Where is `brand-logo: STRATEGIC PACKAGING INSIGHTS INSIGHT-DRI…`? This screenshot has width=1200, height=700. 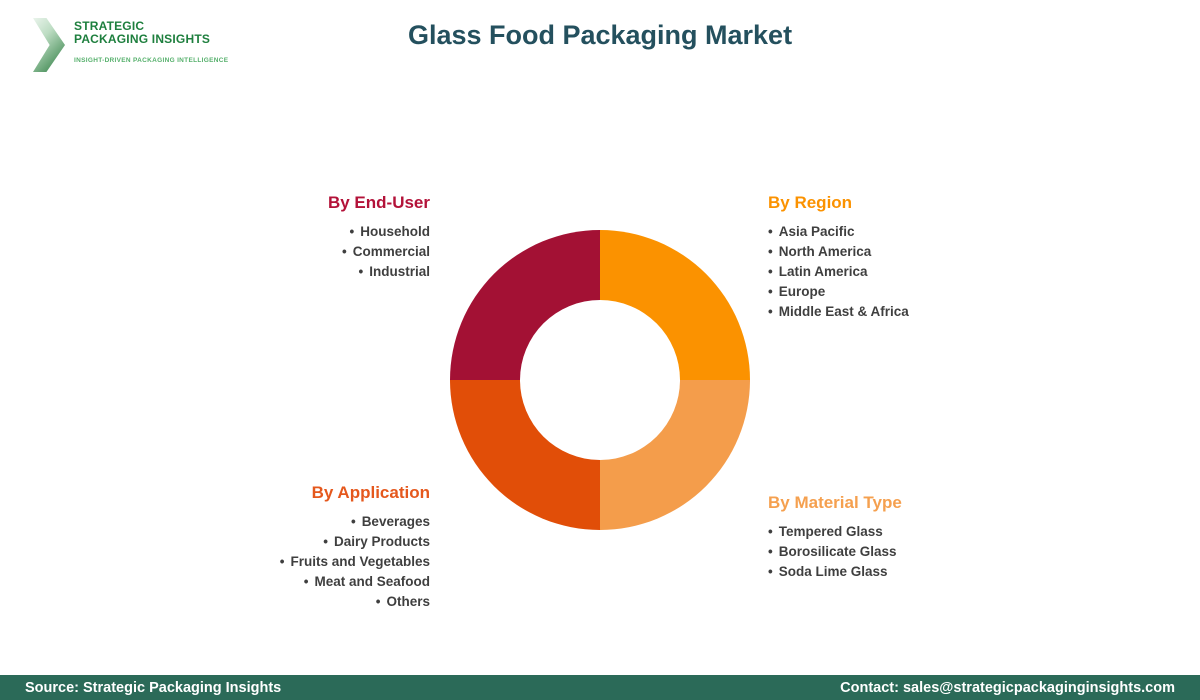
brand-logo: STRATEGIC PACKAGING INSIGHTS INSIGHT-DRI… is located at coordinates (130, 44).